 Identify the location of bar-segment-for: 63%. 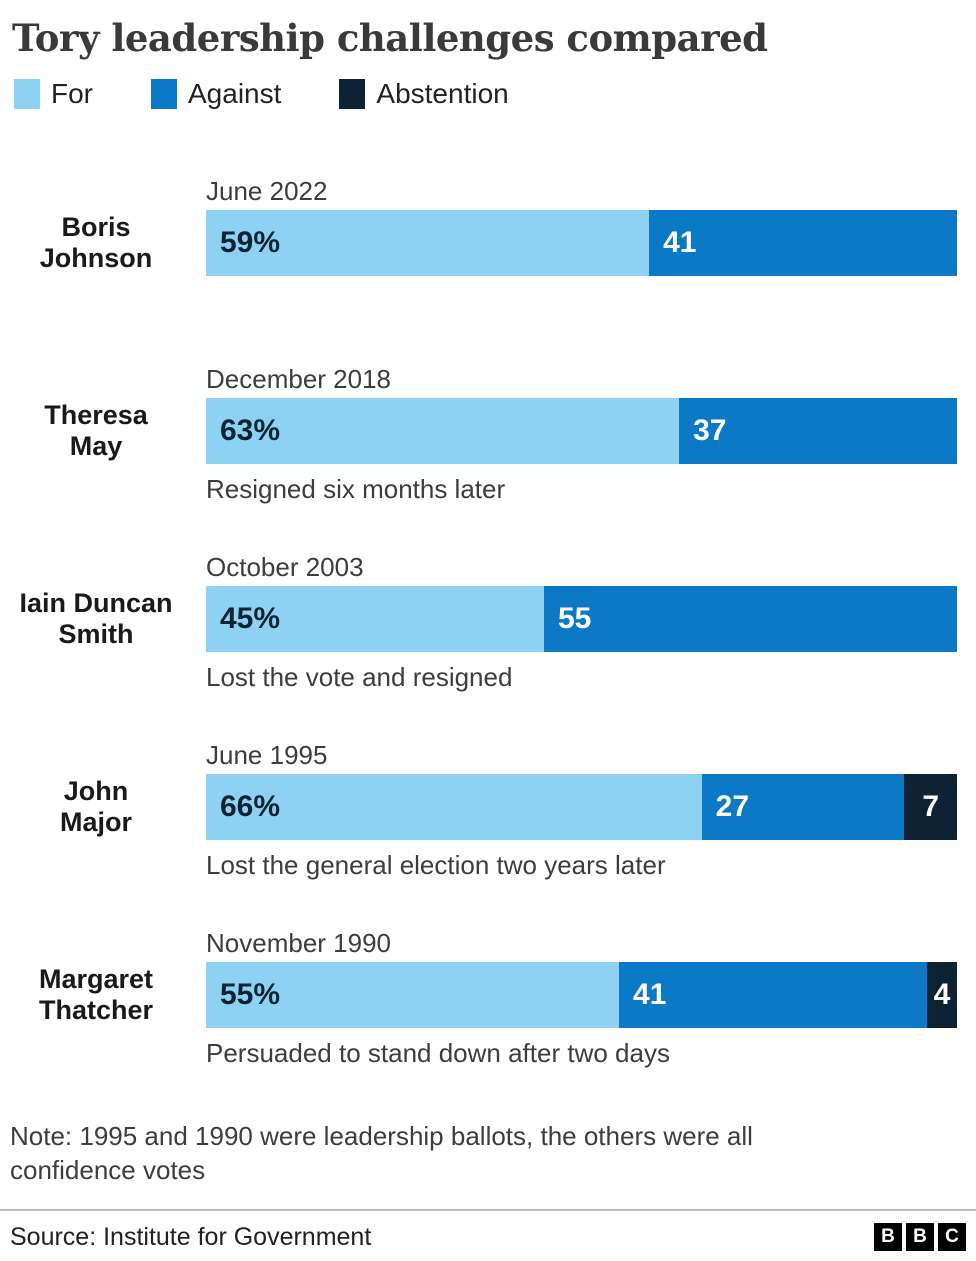
(443, 431).